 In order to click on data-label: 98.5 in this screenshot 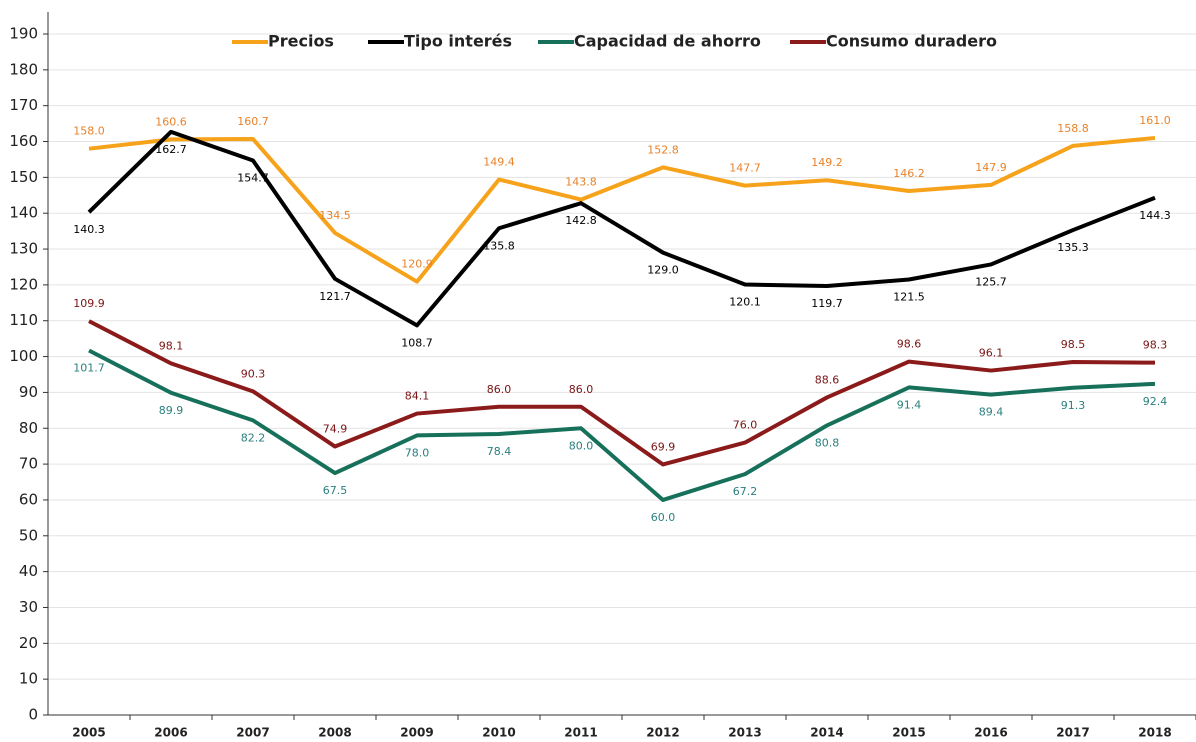, I will do `click(1073, 344)`.